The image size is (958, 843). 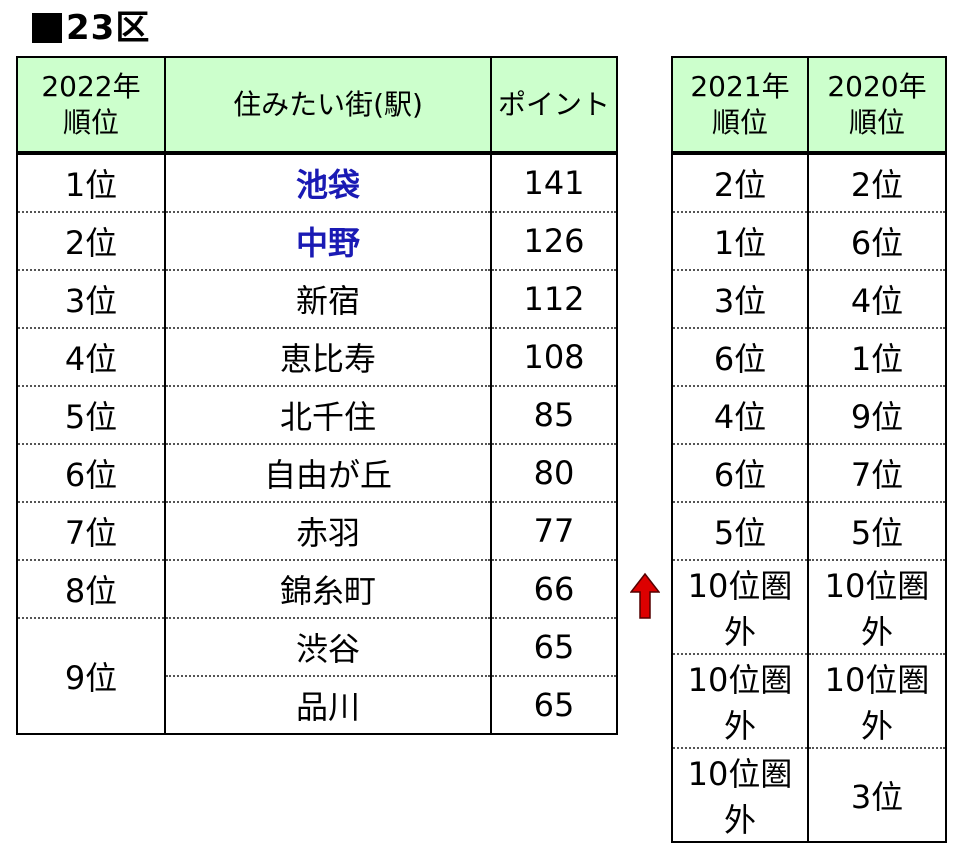 I want to click on table-row: 2位 中野 126, so click(x=317, y=241).